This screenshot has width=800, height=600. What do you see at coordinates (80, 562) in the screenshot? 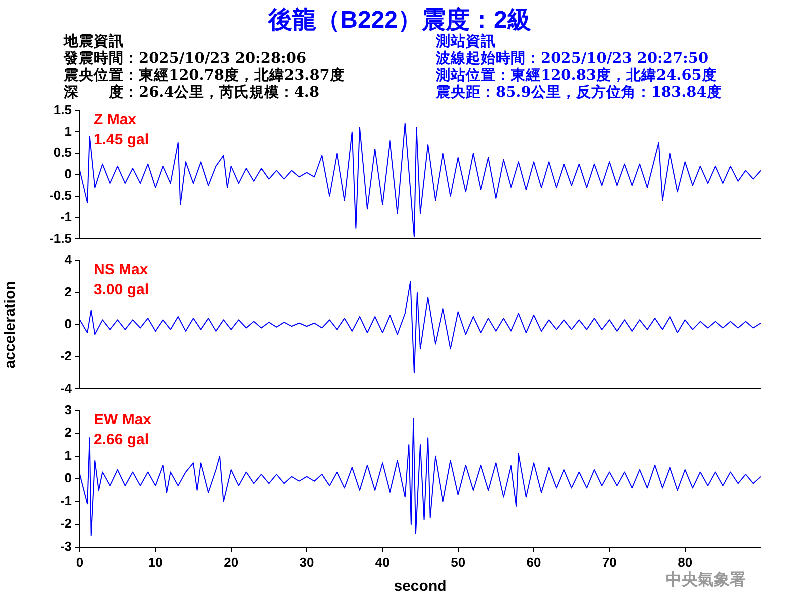
I see `x-tick-label: 0` at bounding box center [80, 562].